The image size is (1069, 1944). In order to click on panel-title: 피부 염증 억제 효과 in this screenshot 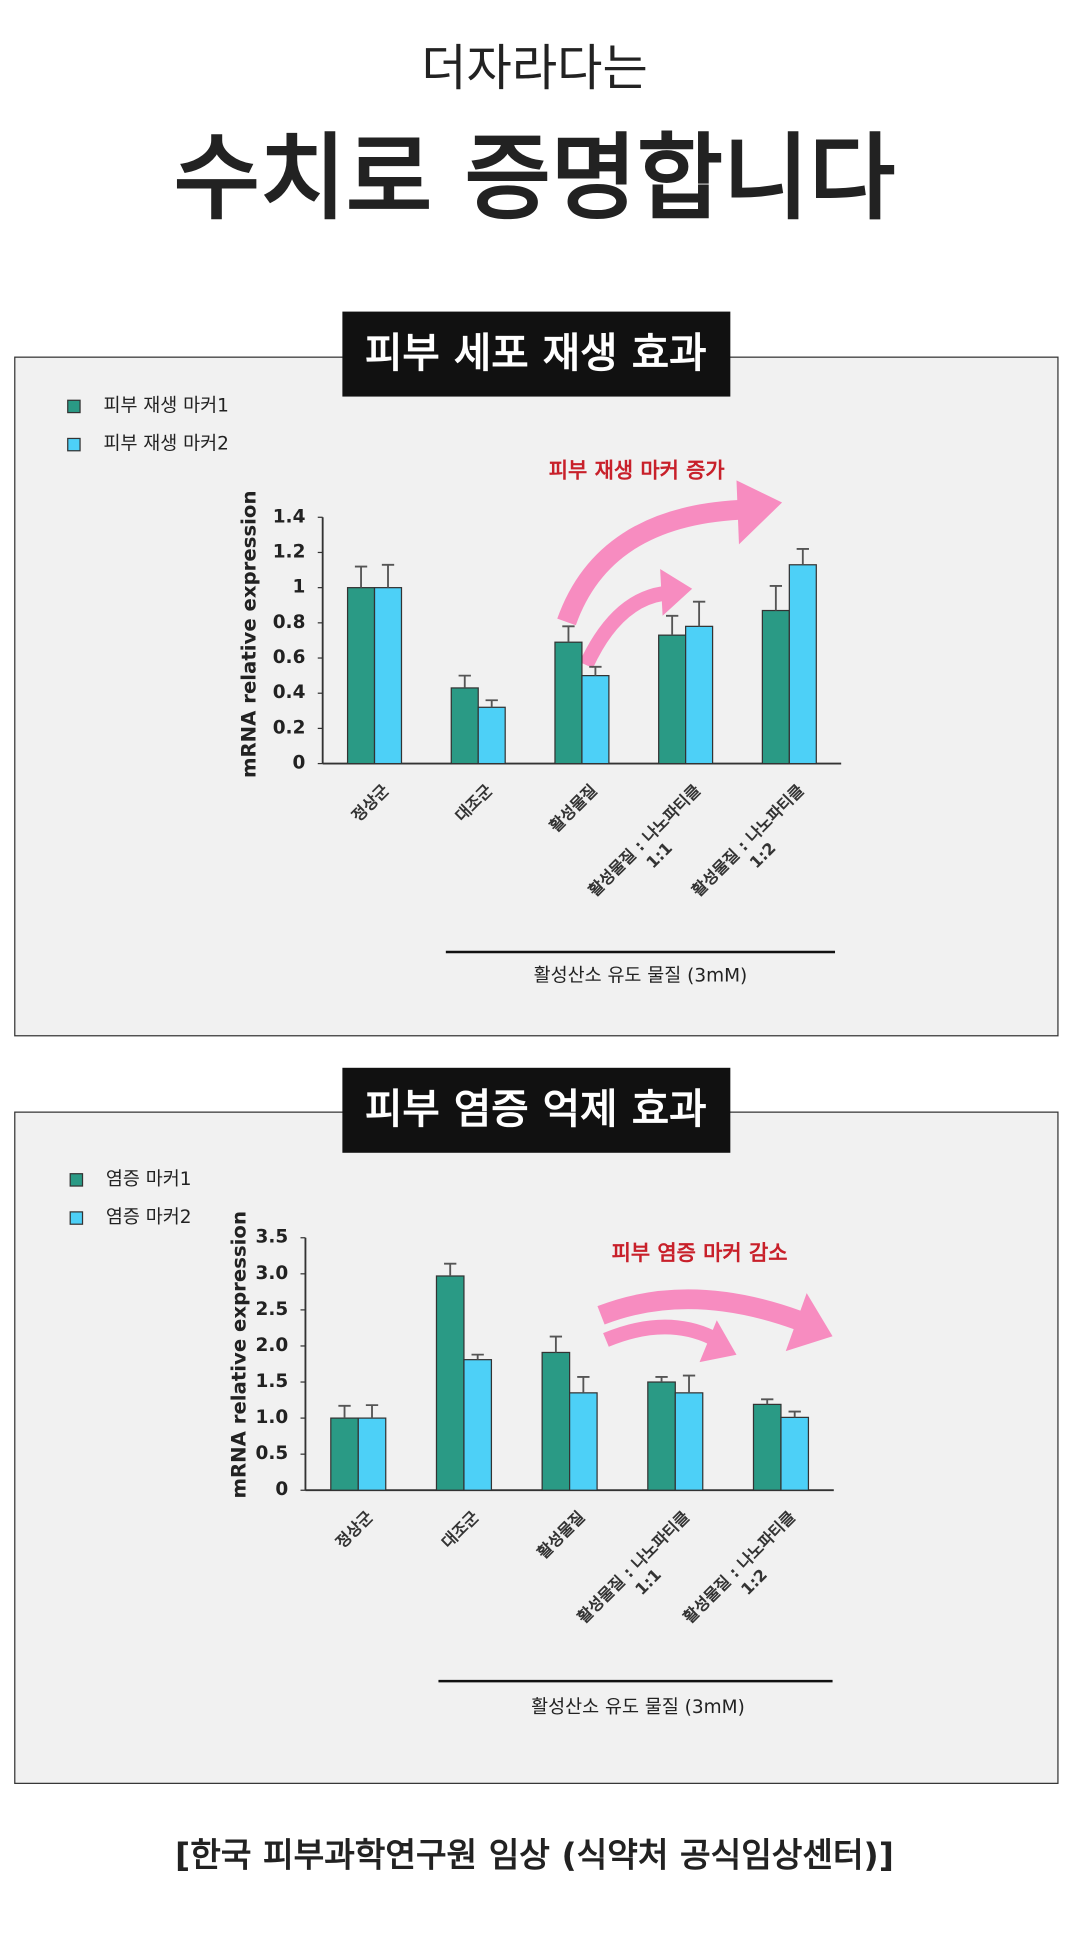, I will do `click(535, 1109)`.